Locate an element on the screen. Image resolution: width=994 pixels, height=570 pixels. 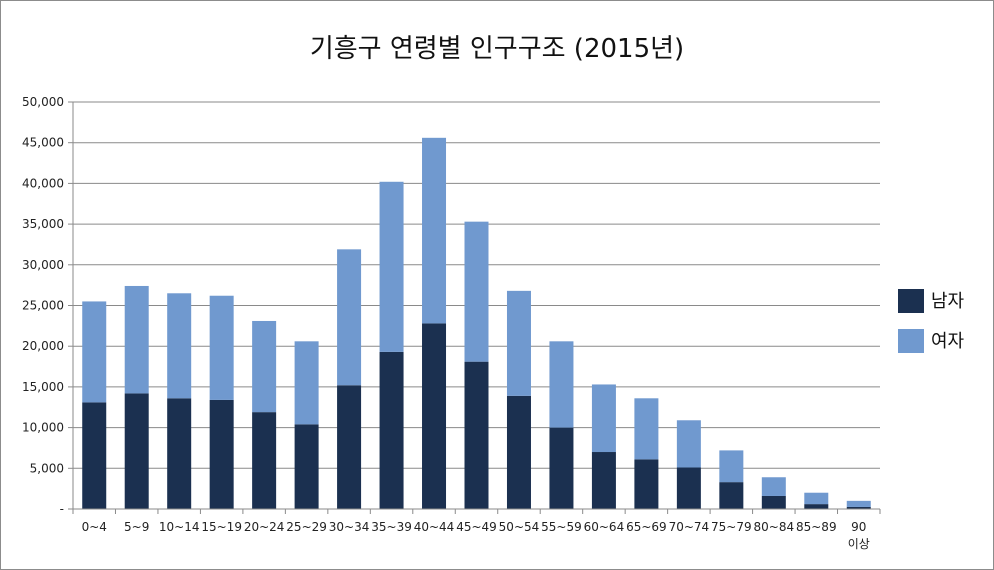
y-tick-label: 25,000 is located at coordinates (43, 306).